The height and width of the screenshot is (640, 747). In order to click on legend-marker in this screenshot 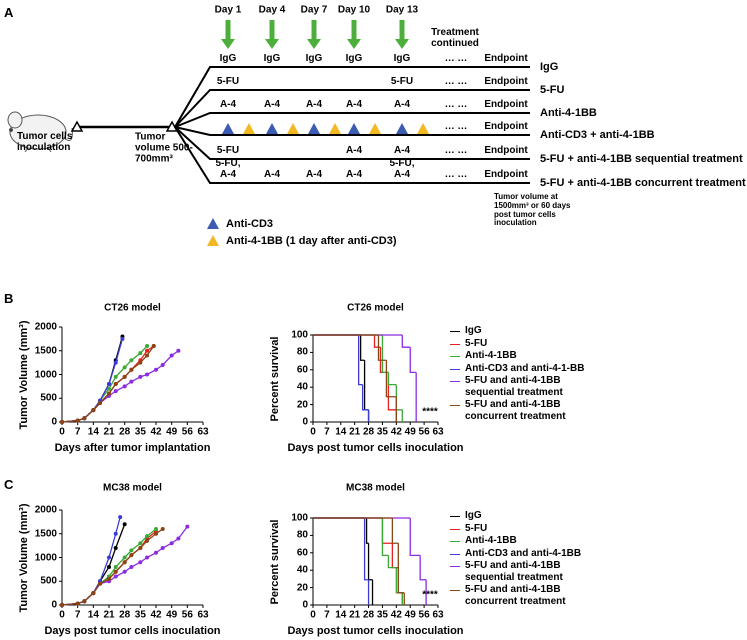, I will do `click(455, 356)`.